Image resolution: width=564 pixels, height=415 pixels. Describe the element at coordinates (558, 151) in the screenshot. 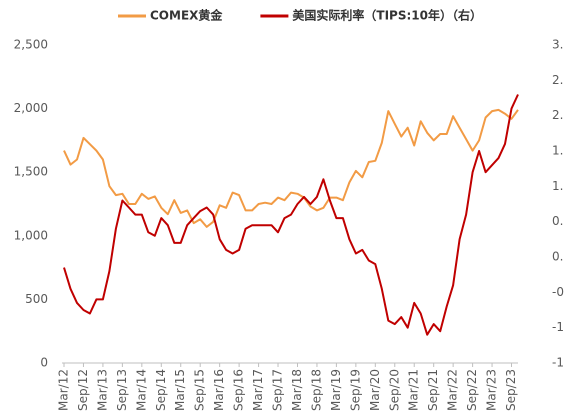

I see `y2-tick-label: 1.5` at that location.